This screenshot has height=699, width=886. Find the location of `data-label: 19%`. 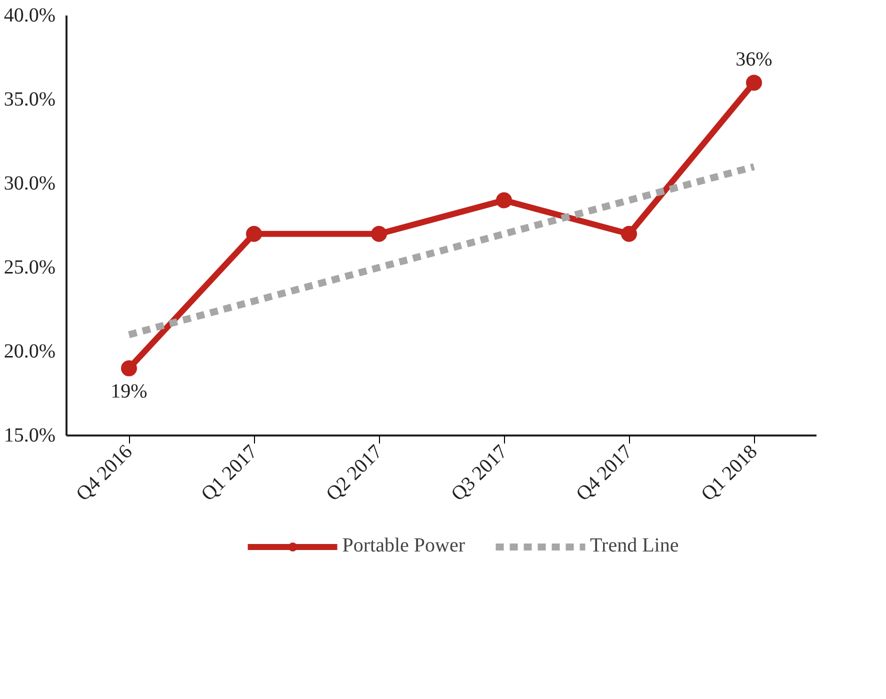

data-label: 19% is located at coordinates (129, 391).